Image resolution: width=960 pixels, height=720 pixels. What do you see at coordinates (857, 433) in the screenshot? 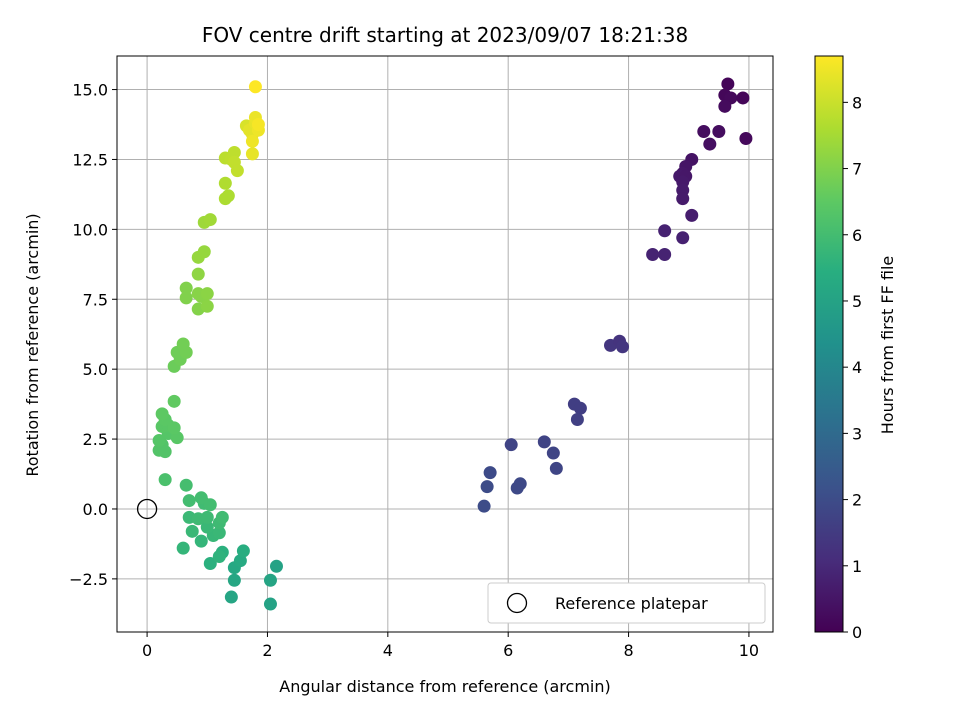
I see `colorbar-tick-label: 3` at bounding box center [857, 433].